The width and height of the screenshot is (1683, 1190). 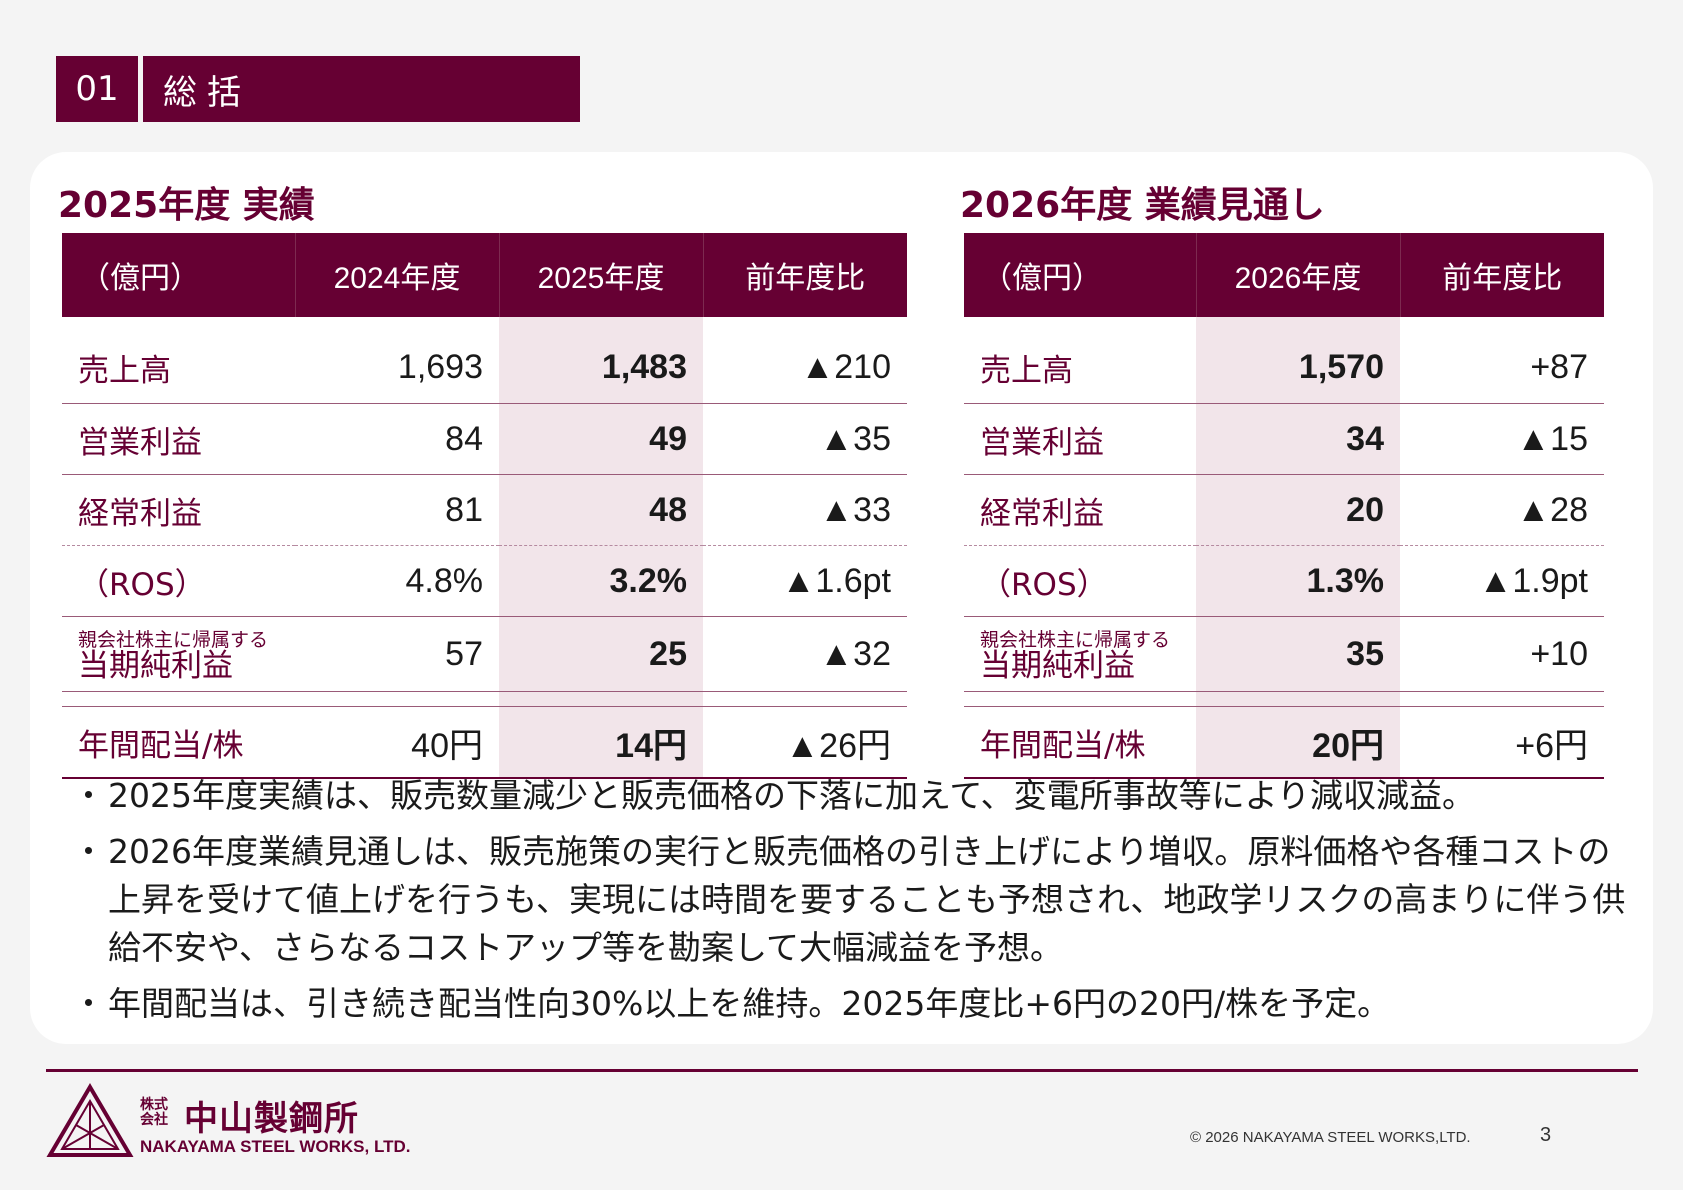 I want to click on table-row: （ROS） 1.3% ▲1.9pt, so click(x=1284, y=581).